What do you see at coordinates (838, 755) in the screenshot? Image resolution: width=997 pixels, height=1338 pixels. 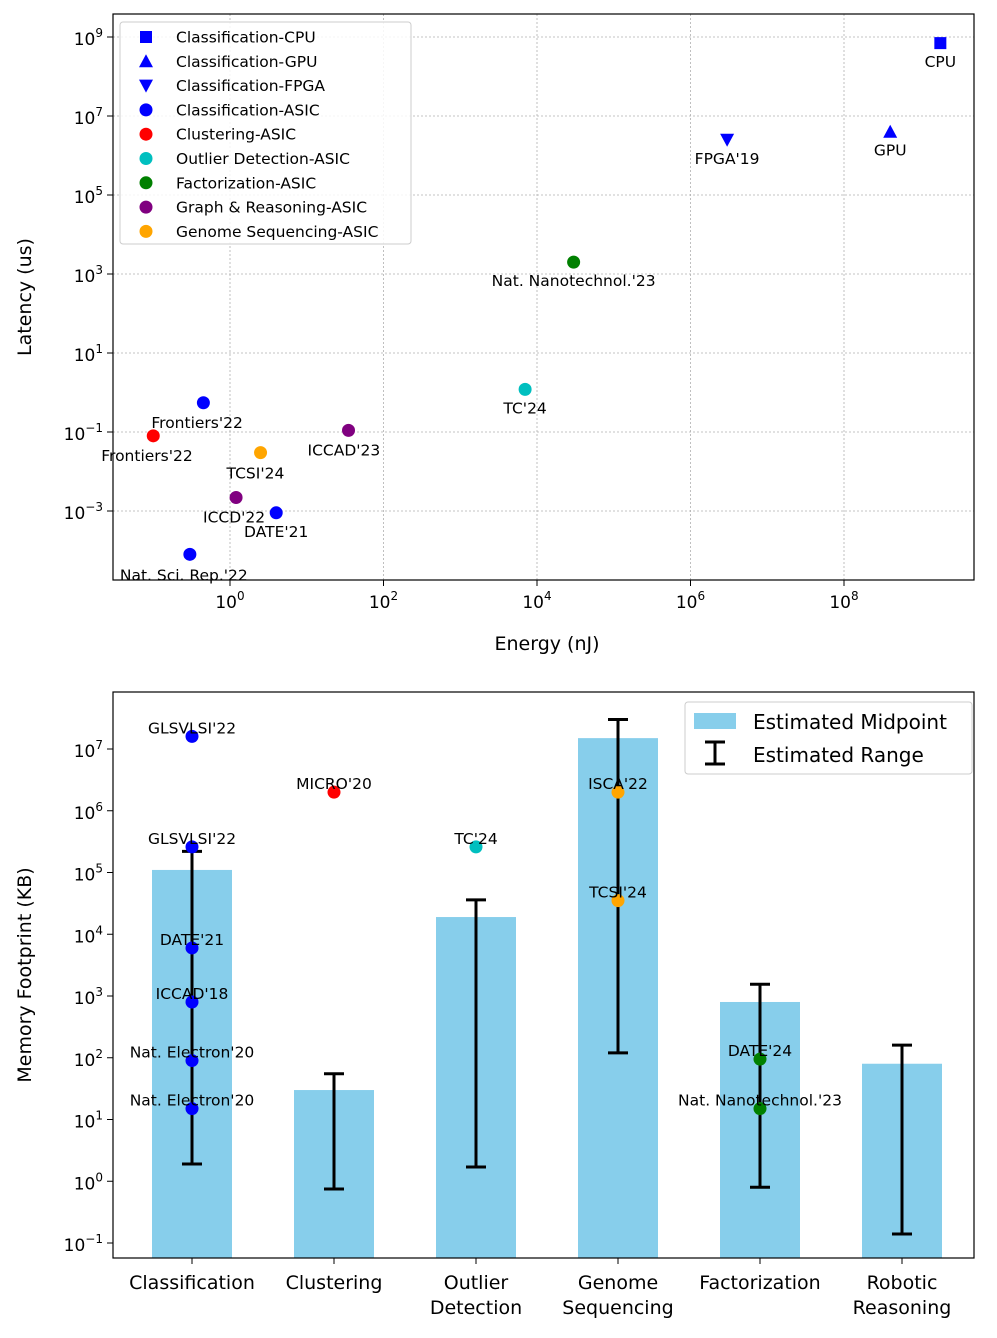 I see `bar-legend-label: Estimated Range` at bounding box center [838, 755].